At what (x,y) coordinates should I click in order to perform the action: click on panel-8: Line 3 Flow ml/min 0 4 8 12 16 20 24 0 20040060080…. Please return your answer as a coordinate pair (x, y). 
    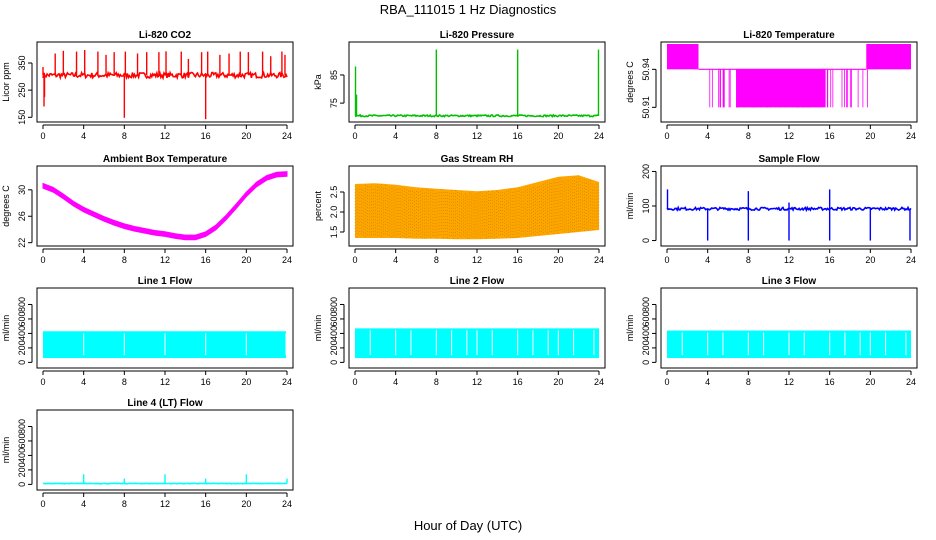
    Looking at the image, I should click on (771, 331).